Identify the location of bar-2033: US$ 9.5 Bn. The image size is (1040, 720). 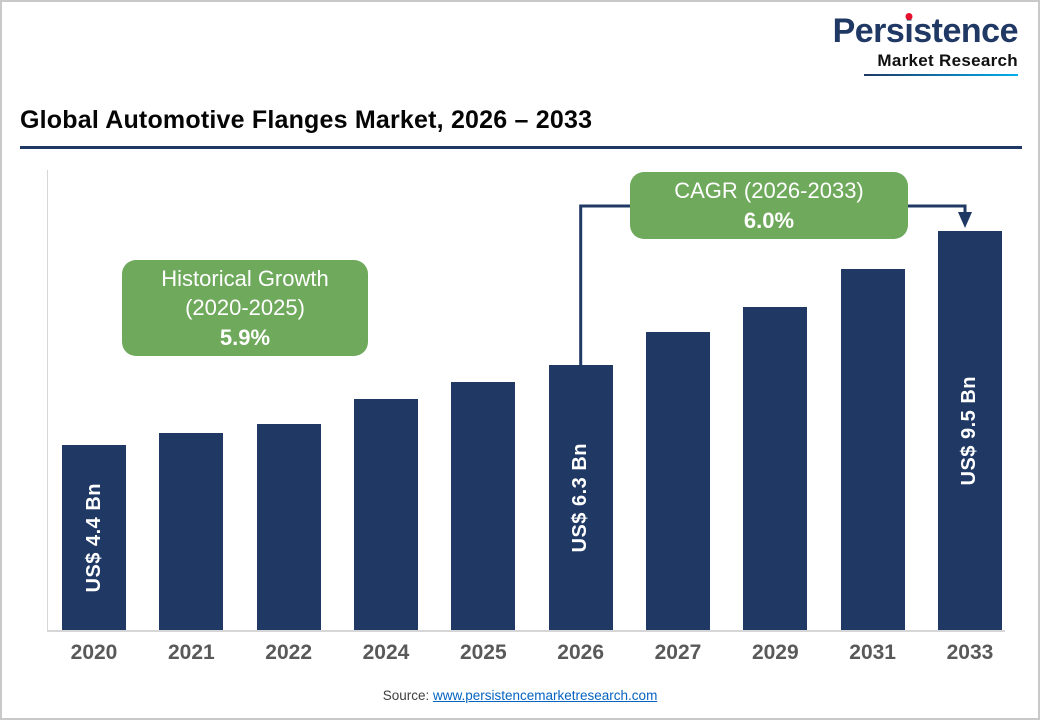
(969, 430).